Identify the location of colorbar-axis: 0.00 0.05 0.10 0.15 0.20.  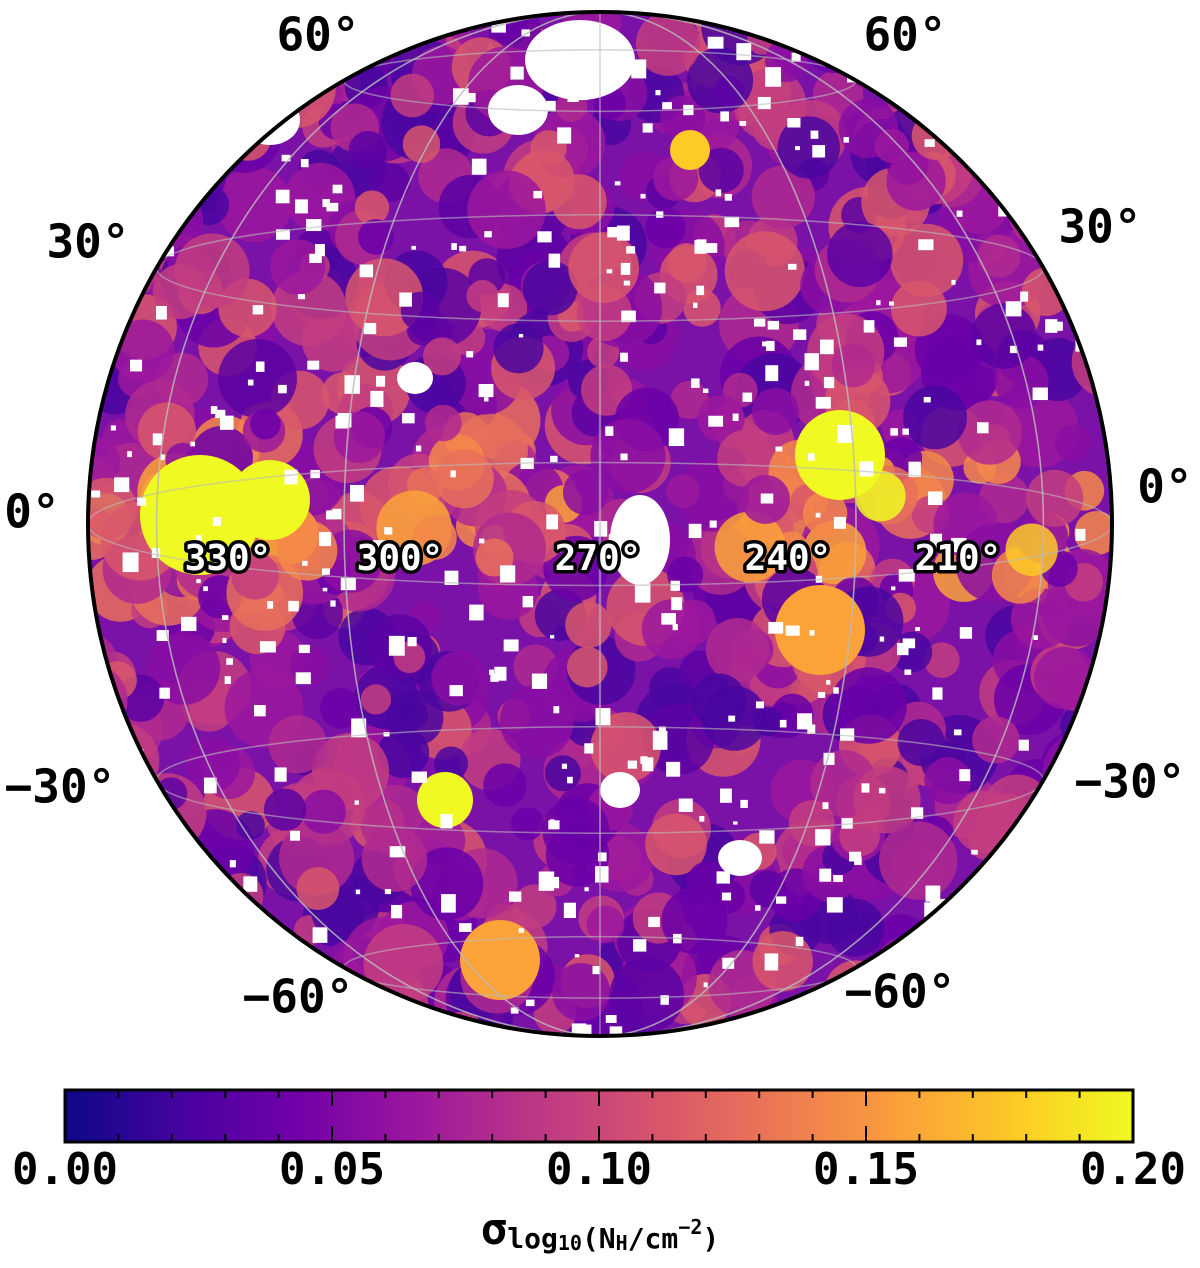
(599, 1142).